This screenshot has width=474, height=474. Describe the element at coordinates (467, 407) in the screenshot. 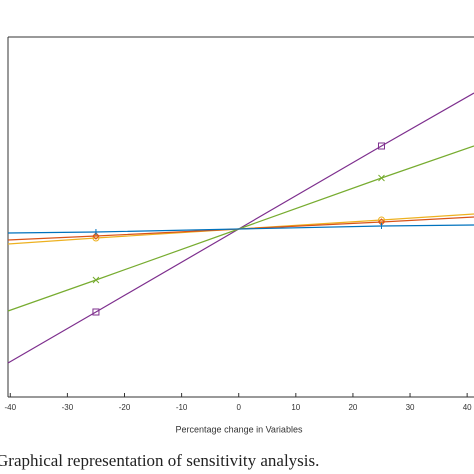

I see `x-tick-label: 40` at that location.